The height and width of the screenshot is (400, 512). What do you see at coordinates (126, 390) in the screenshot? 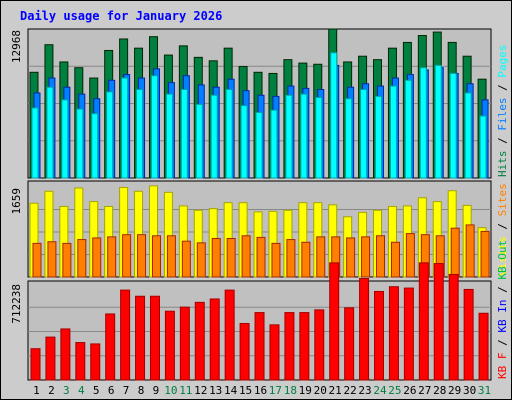
I see `day-label-7: 7` at bounding box center [126, 390].